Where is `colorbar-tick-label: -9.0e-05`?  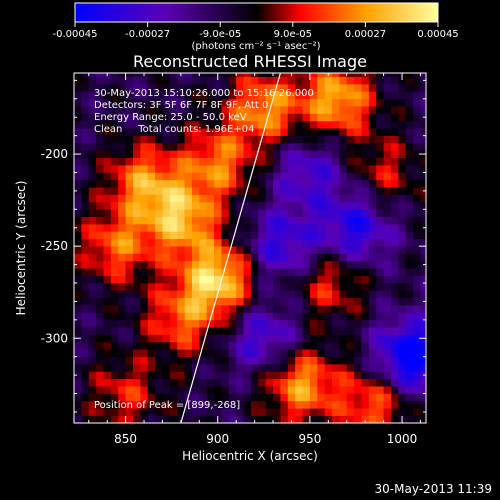 colorbar-tick-label: -9.0e-05 is located at coordinates (220, 34).